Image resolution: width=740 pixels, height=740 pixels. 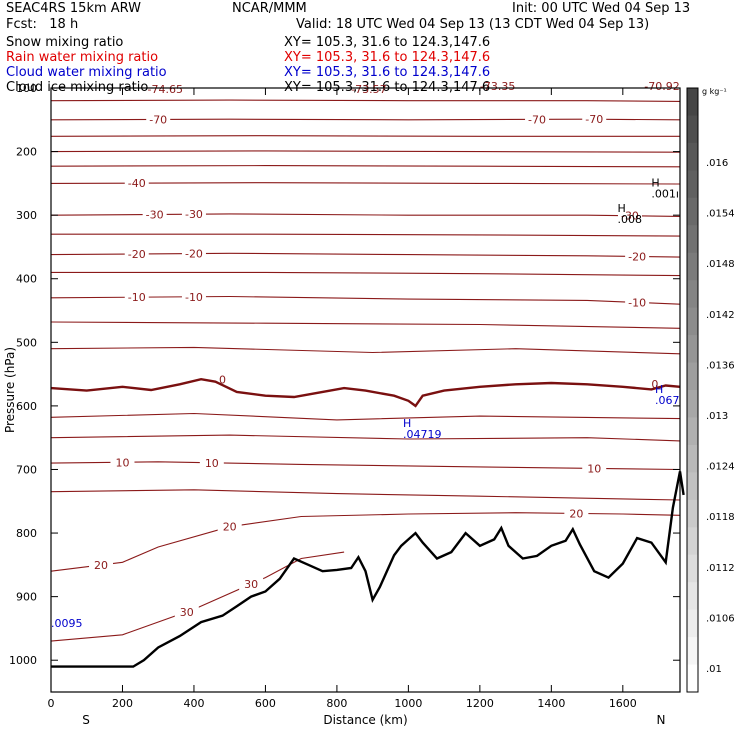 I want to click on init-time: Init: 00 UTC Wed 04 Sep 13, so click(x=601, y=8).